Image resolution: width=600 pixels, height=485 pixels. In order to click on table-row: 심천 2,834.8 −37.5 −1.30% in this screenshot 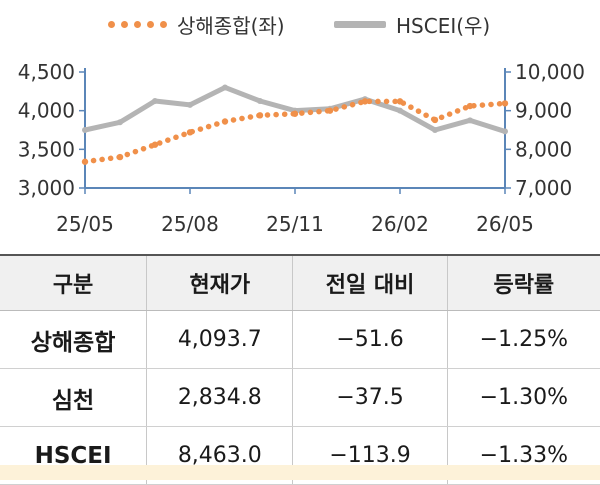, I will do `click(300, 397)`.